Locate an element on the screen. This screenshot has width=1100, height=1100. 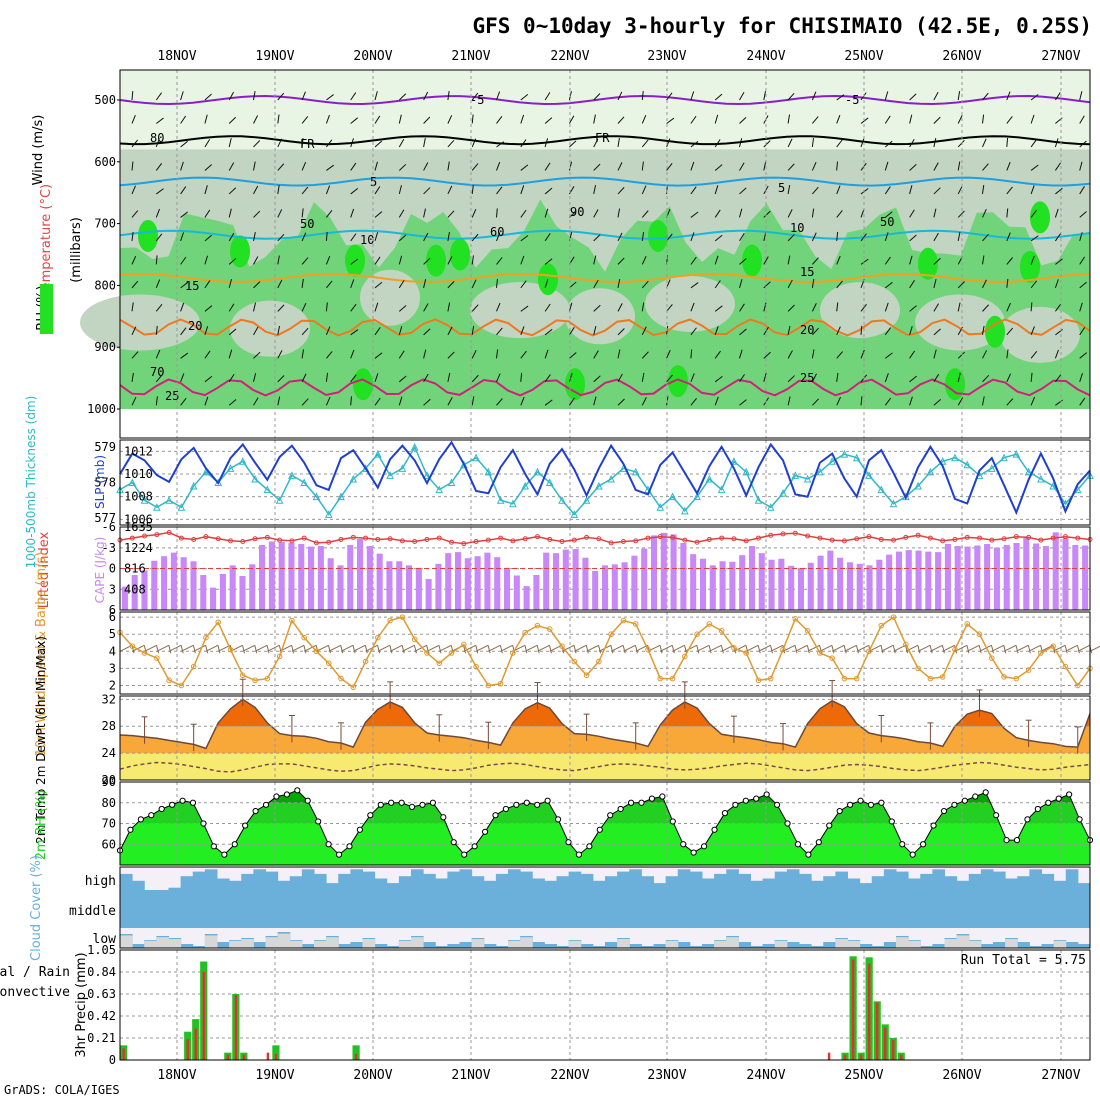
bottom-date-5: 23NOV is located at coordinates (666, 1075).